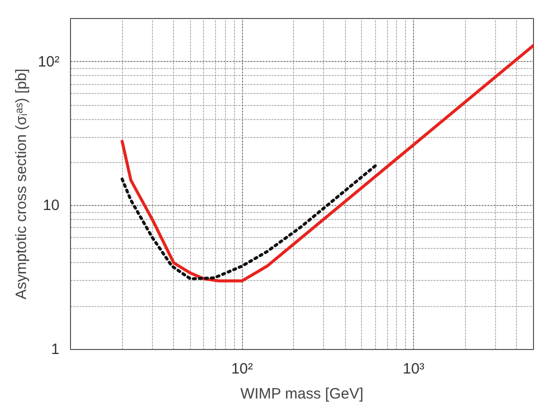 The image size is (550, 414). I want to click on x-tick-label: 10³, so click(413, 369).